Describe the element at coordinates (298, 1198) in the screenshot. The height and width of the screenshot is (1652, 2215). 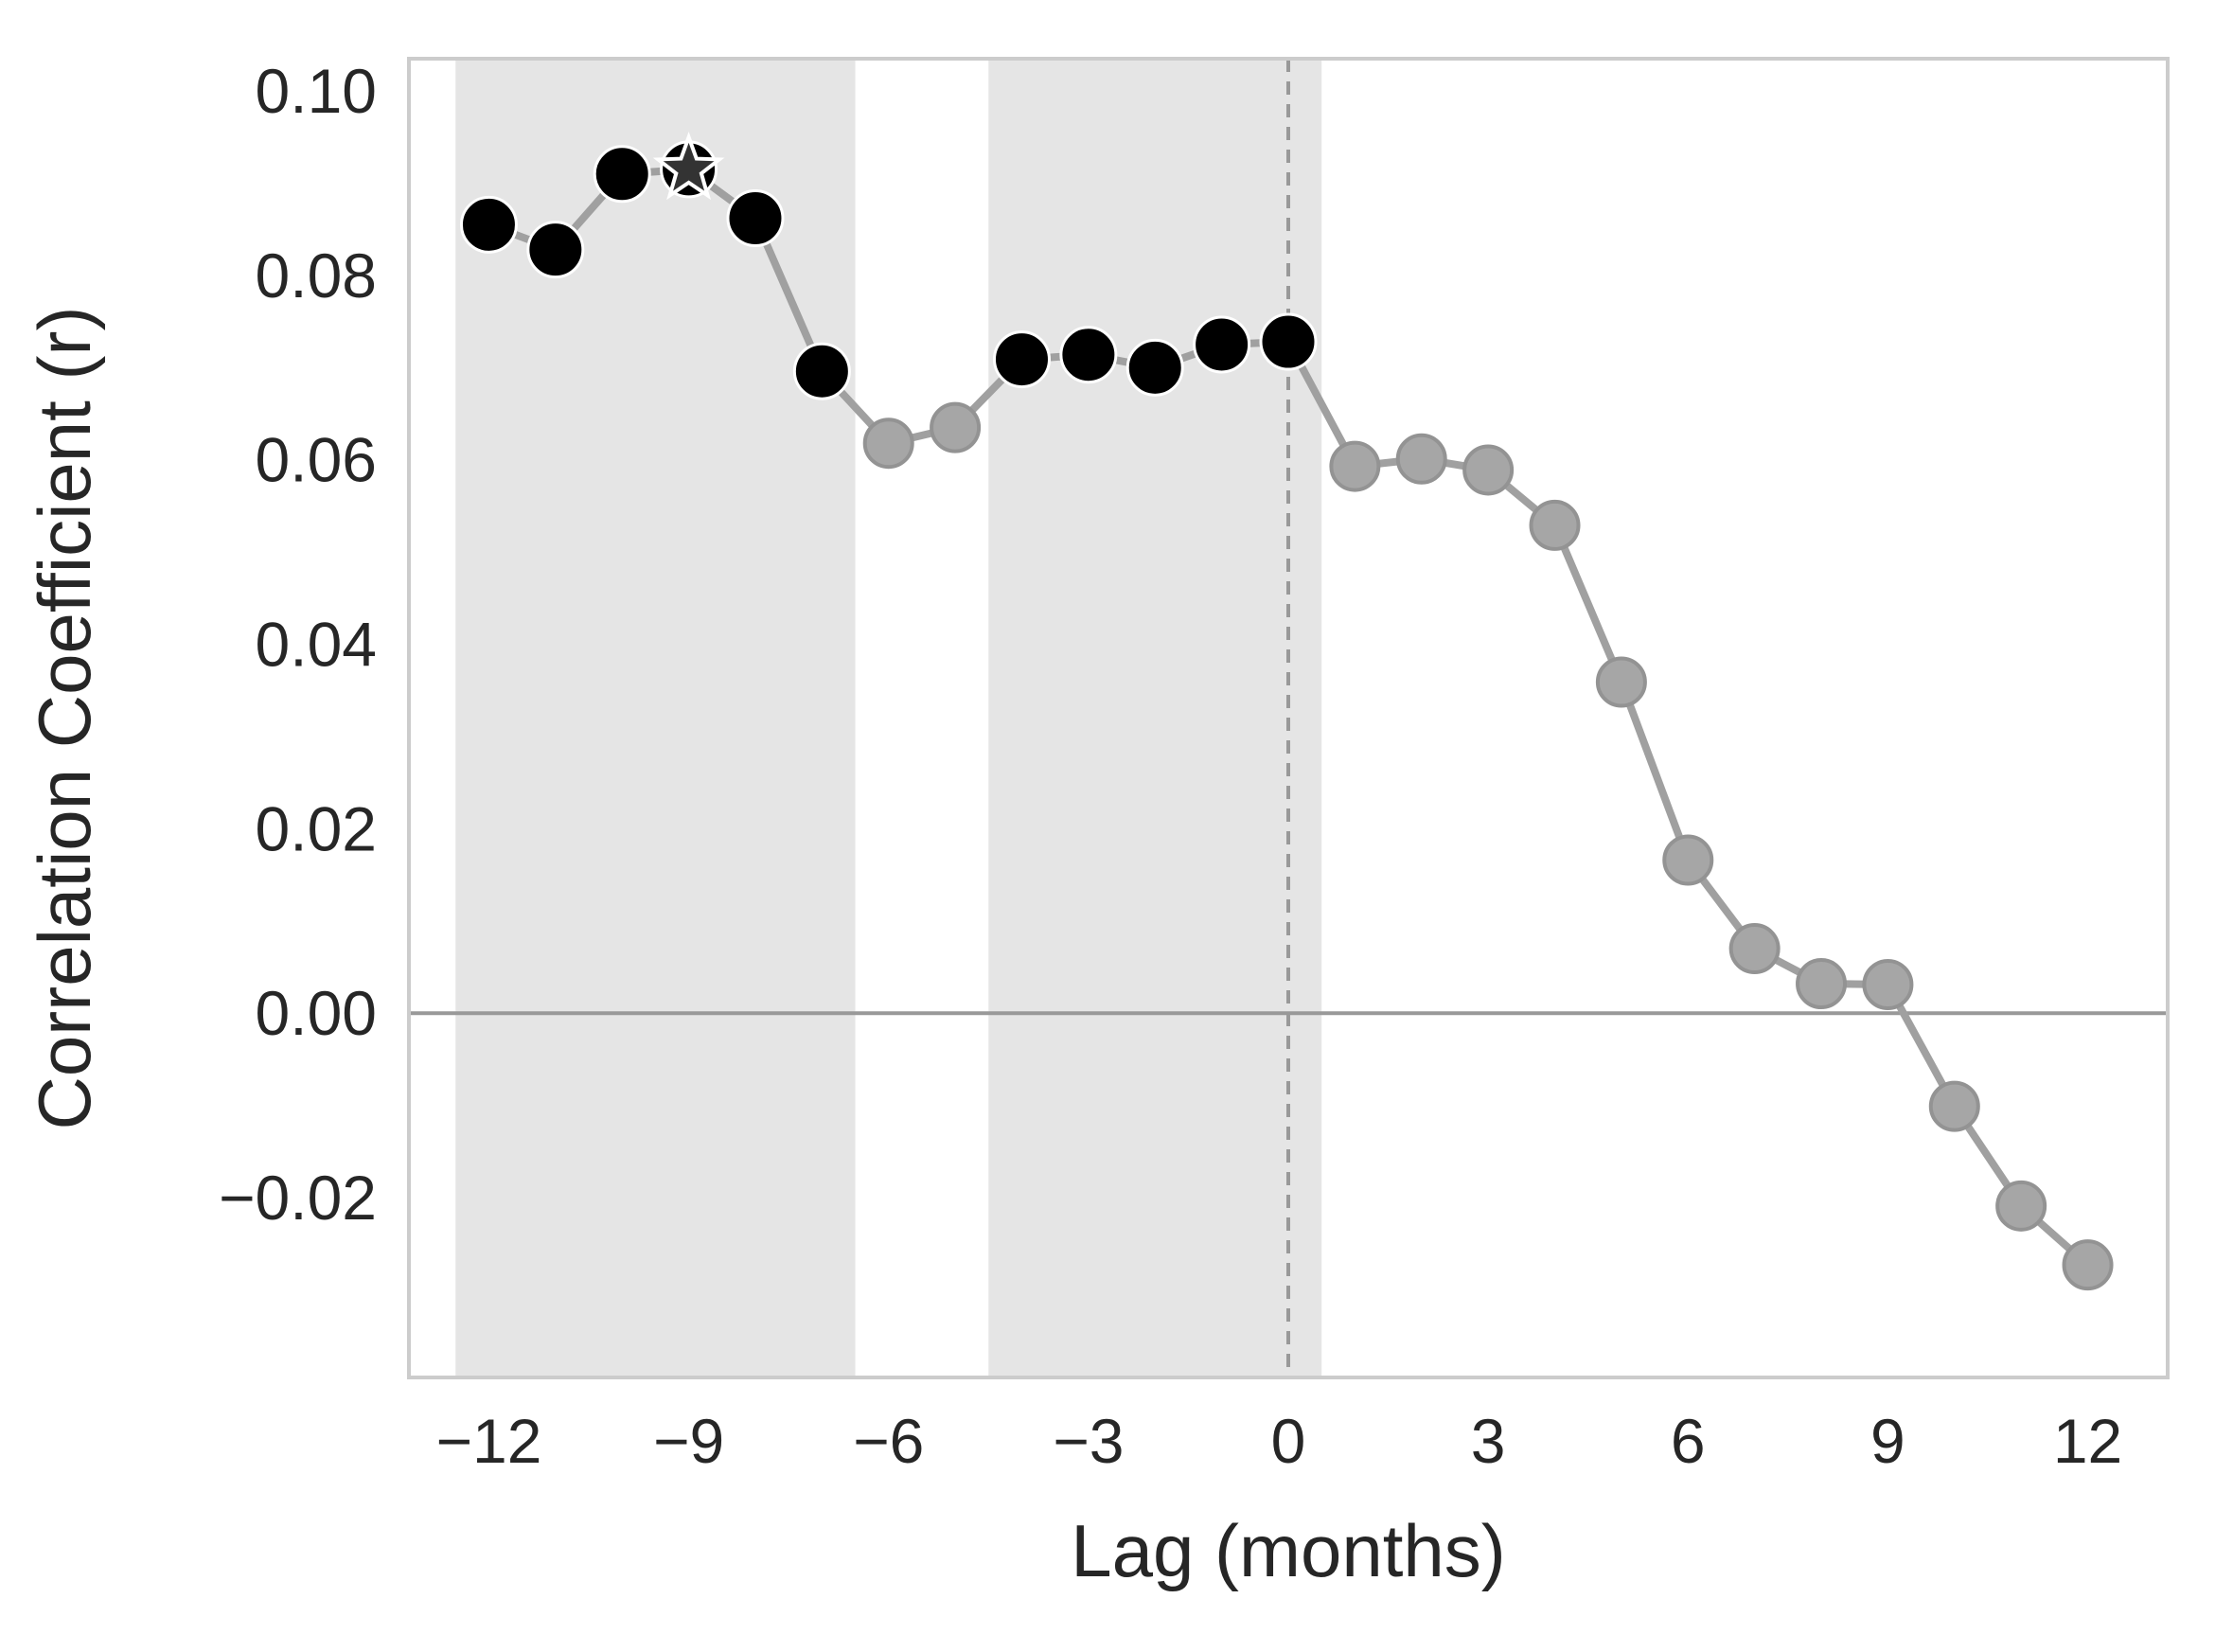
I see `y-tick-label: −0.02` at that location.